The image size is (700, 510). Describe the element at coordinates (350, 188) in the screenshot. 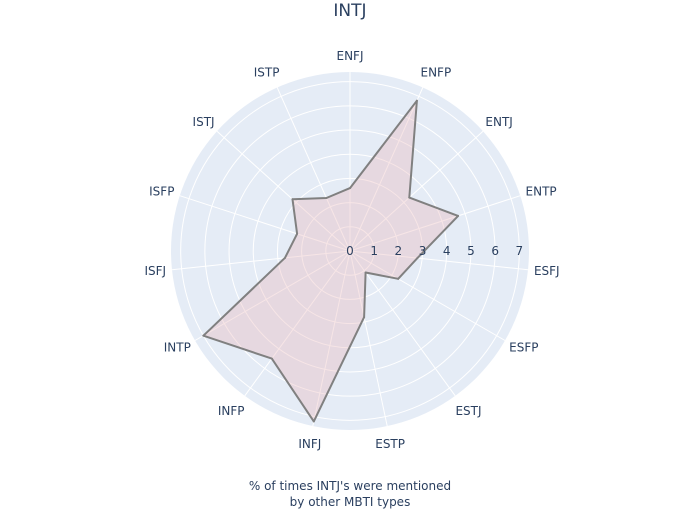

I see `data-point-enfj` at that location.